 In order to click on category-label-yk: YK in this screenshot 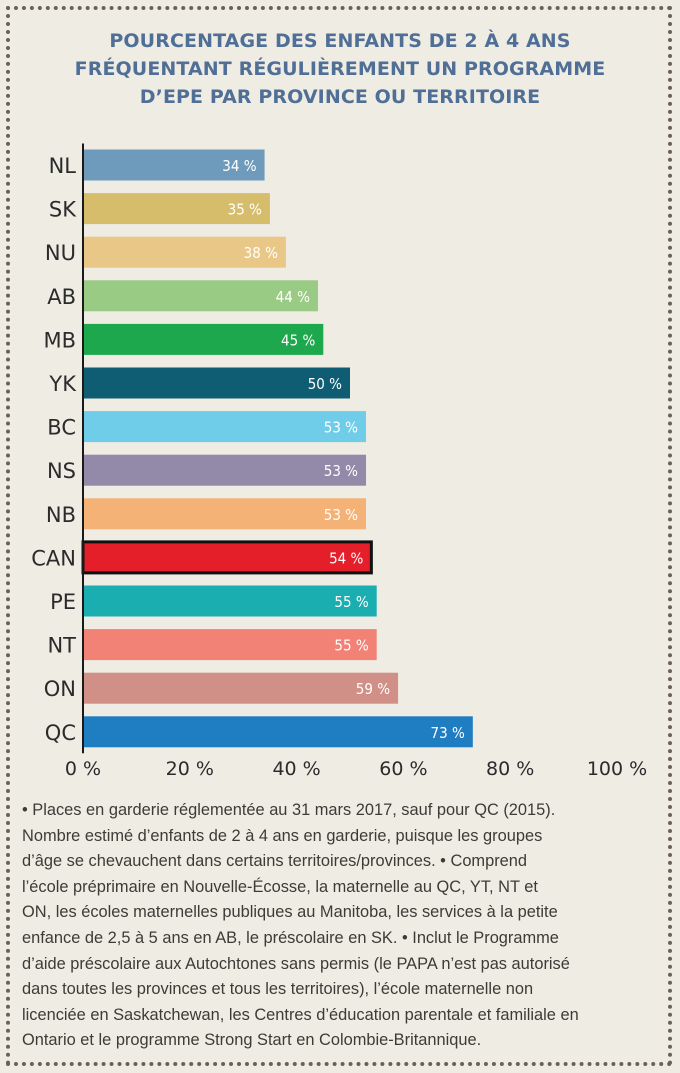, I will do `click(62, 384)`.